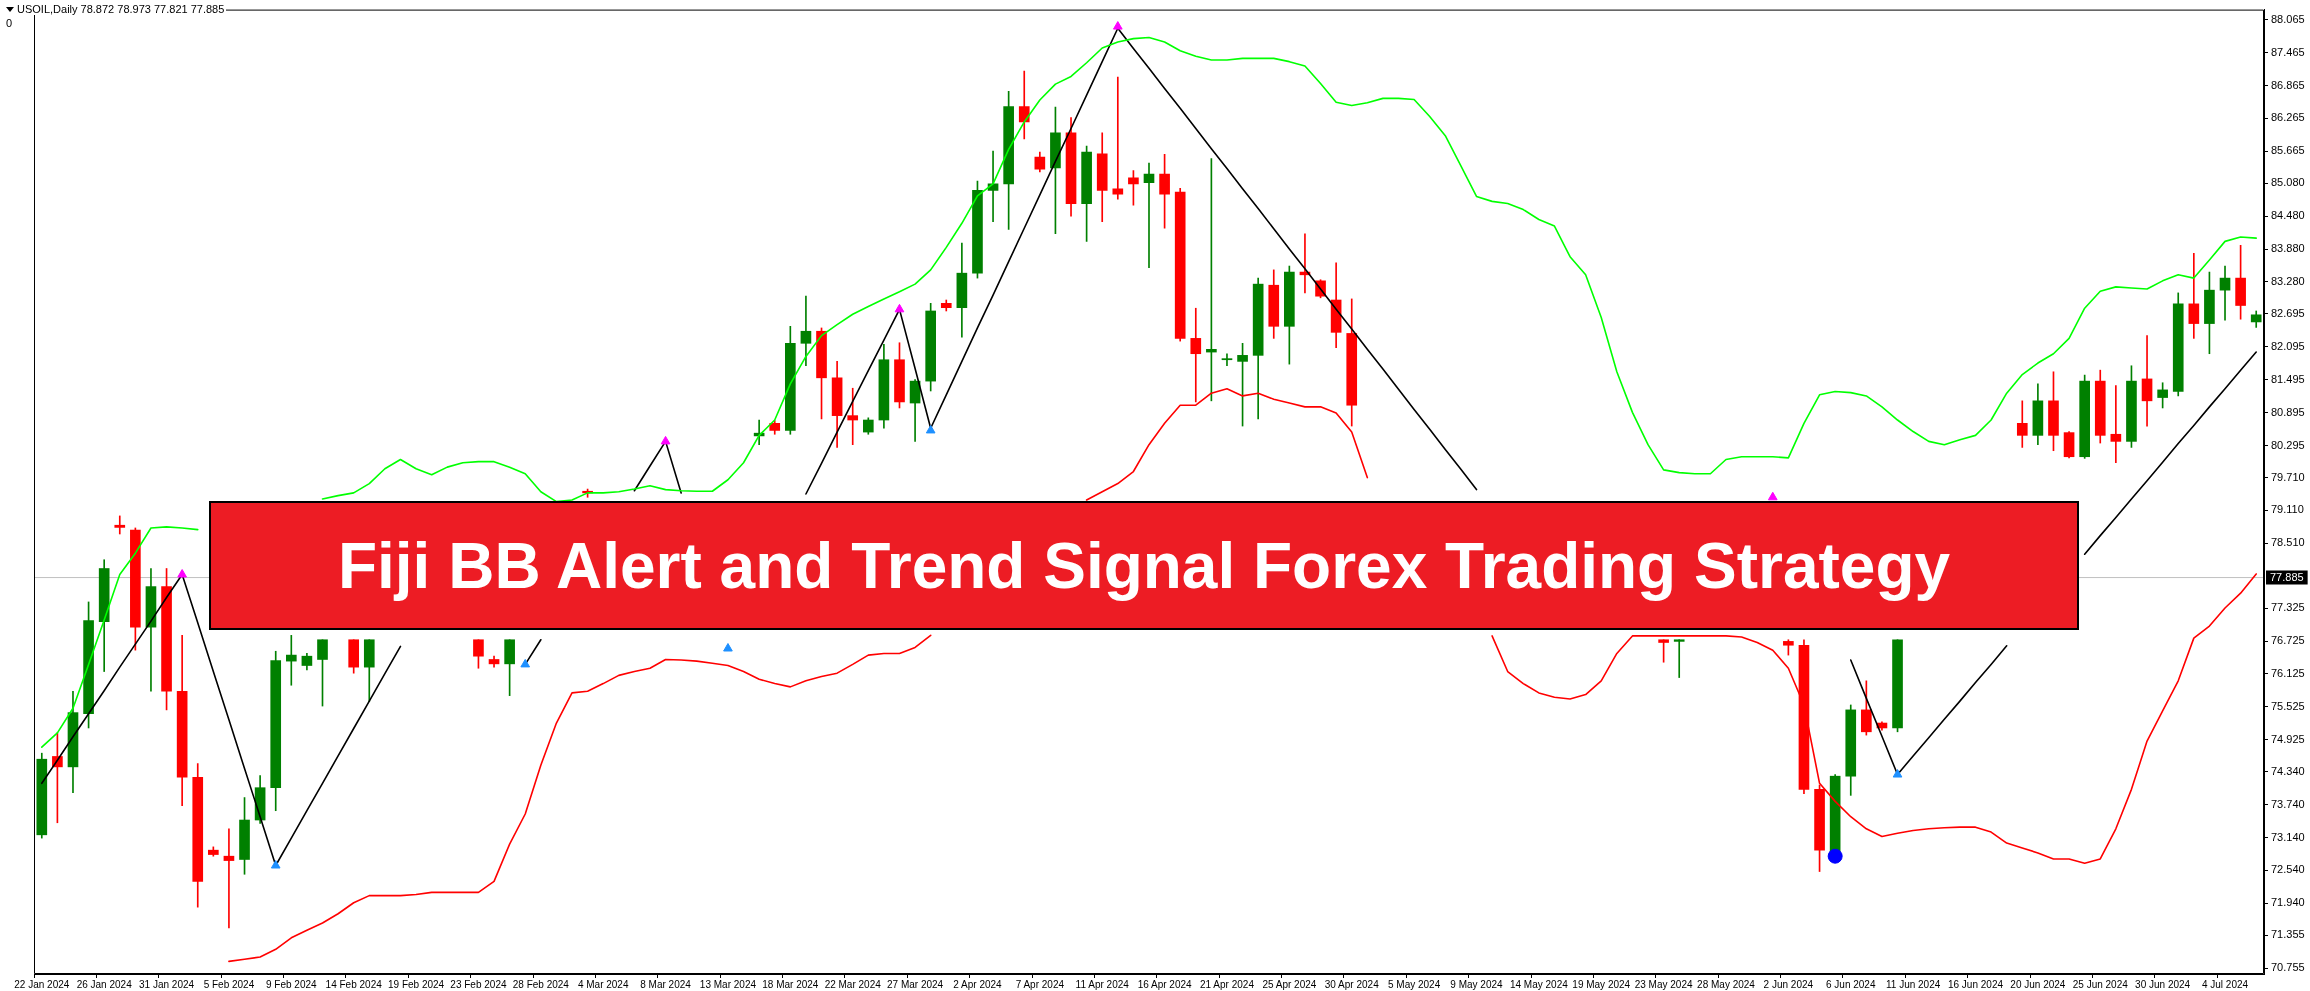  What do you see at coordinates (292, 984) in the screenshot?
I see `x-tick-label: 9 Feb 2024` at bounding box center [292, 984].